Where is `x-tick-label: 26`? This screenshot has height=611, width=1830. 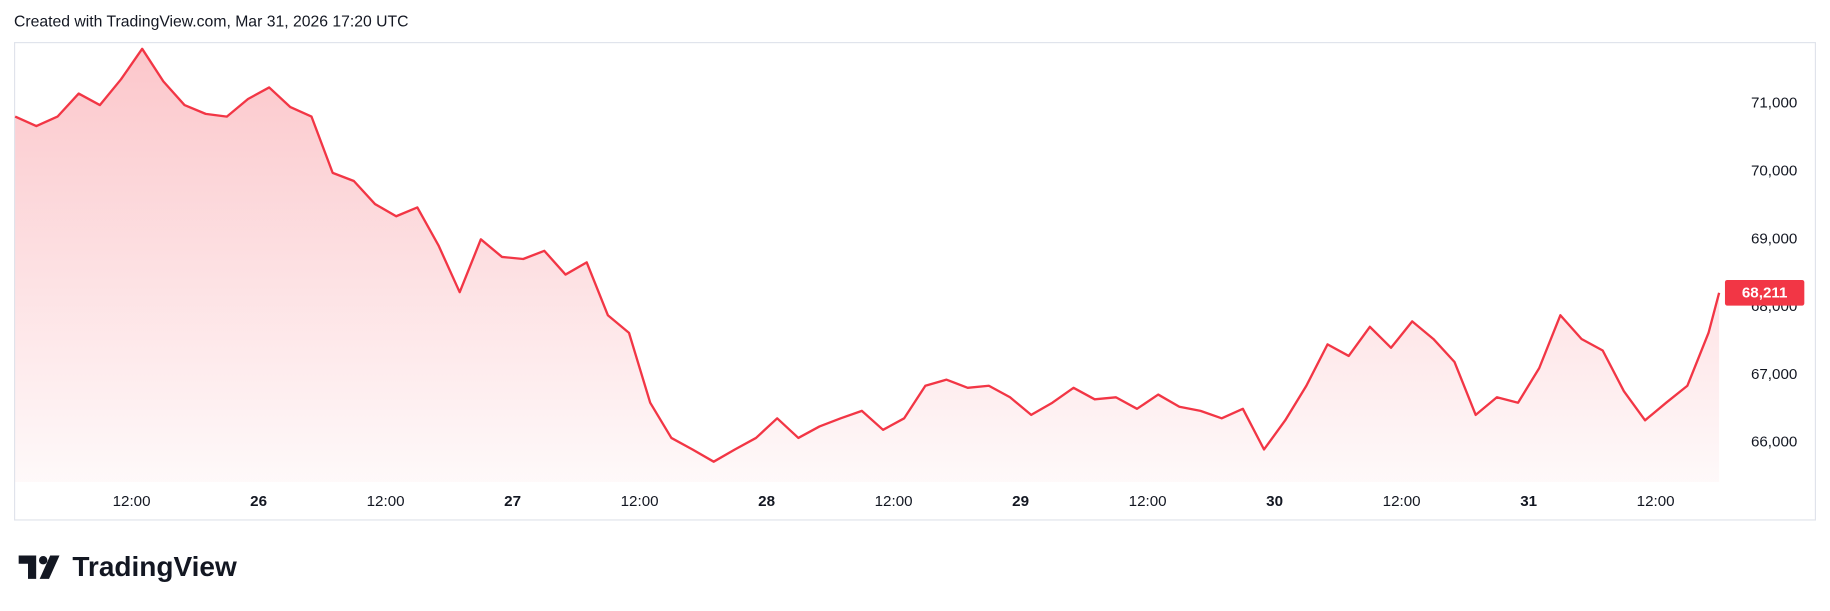 x-tick-label: 26 is located at coordinates (258, 501).